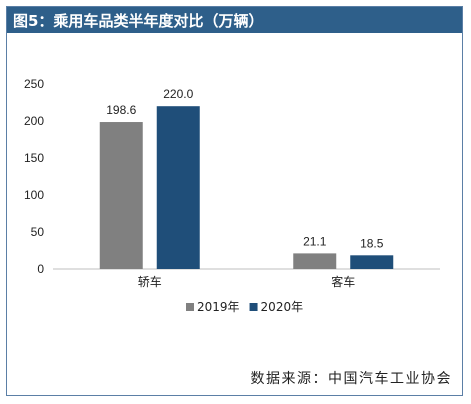 Image resolution: width=471 pixels, height=404 pixels. Describe the element at coordinates (343, 281) in the screenshot. I see `x-tick-label: 客车` at that location.